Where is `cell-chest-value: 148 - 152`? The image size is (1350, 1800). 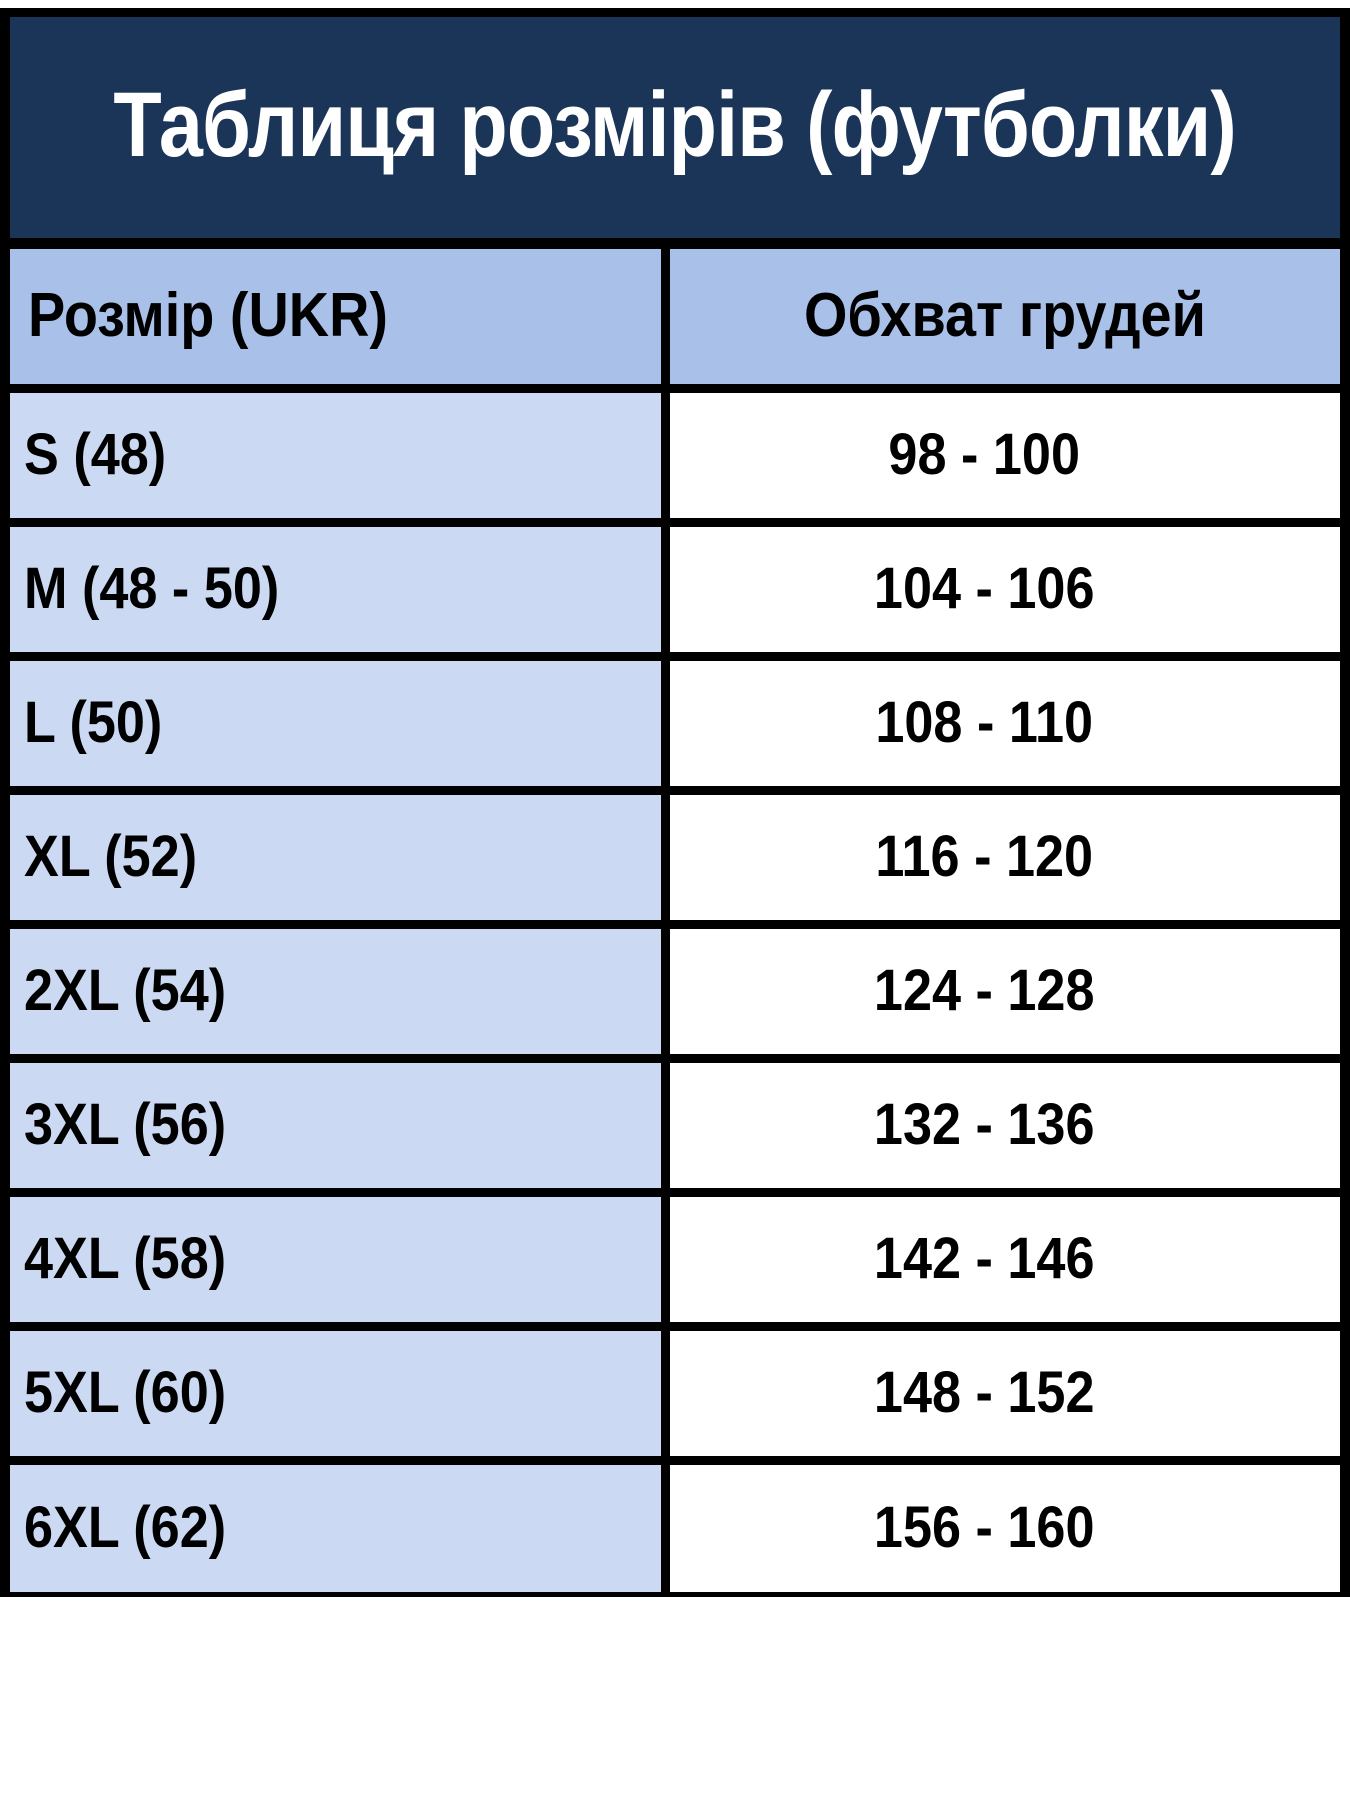 cell-chest-value: 148 - 152 is located at coordinates (984, 1392).